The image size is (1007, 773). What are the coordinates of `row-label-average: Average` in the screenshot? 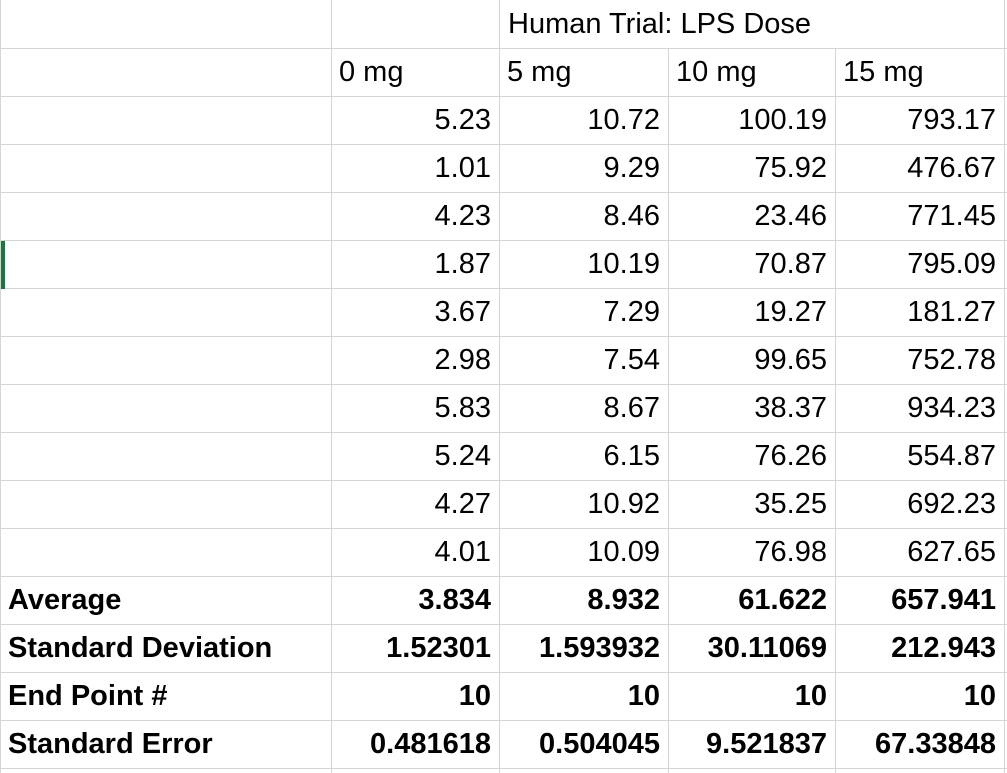 It's located at (166, 601).